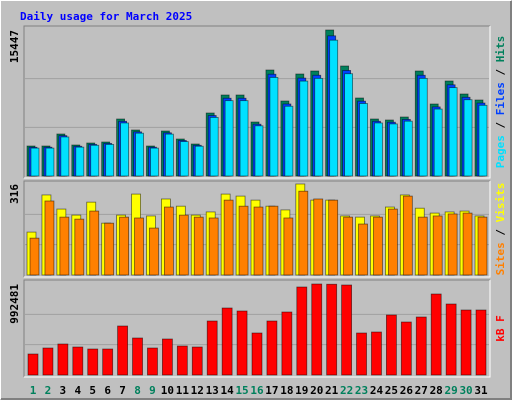 The width and height of the screenshot is (512, 400). What do you see at coordinates (152, 390) in the screenshot?
I see `x-tick-label: 9` at bounding box center [152, 390].